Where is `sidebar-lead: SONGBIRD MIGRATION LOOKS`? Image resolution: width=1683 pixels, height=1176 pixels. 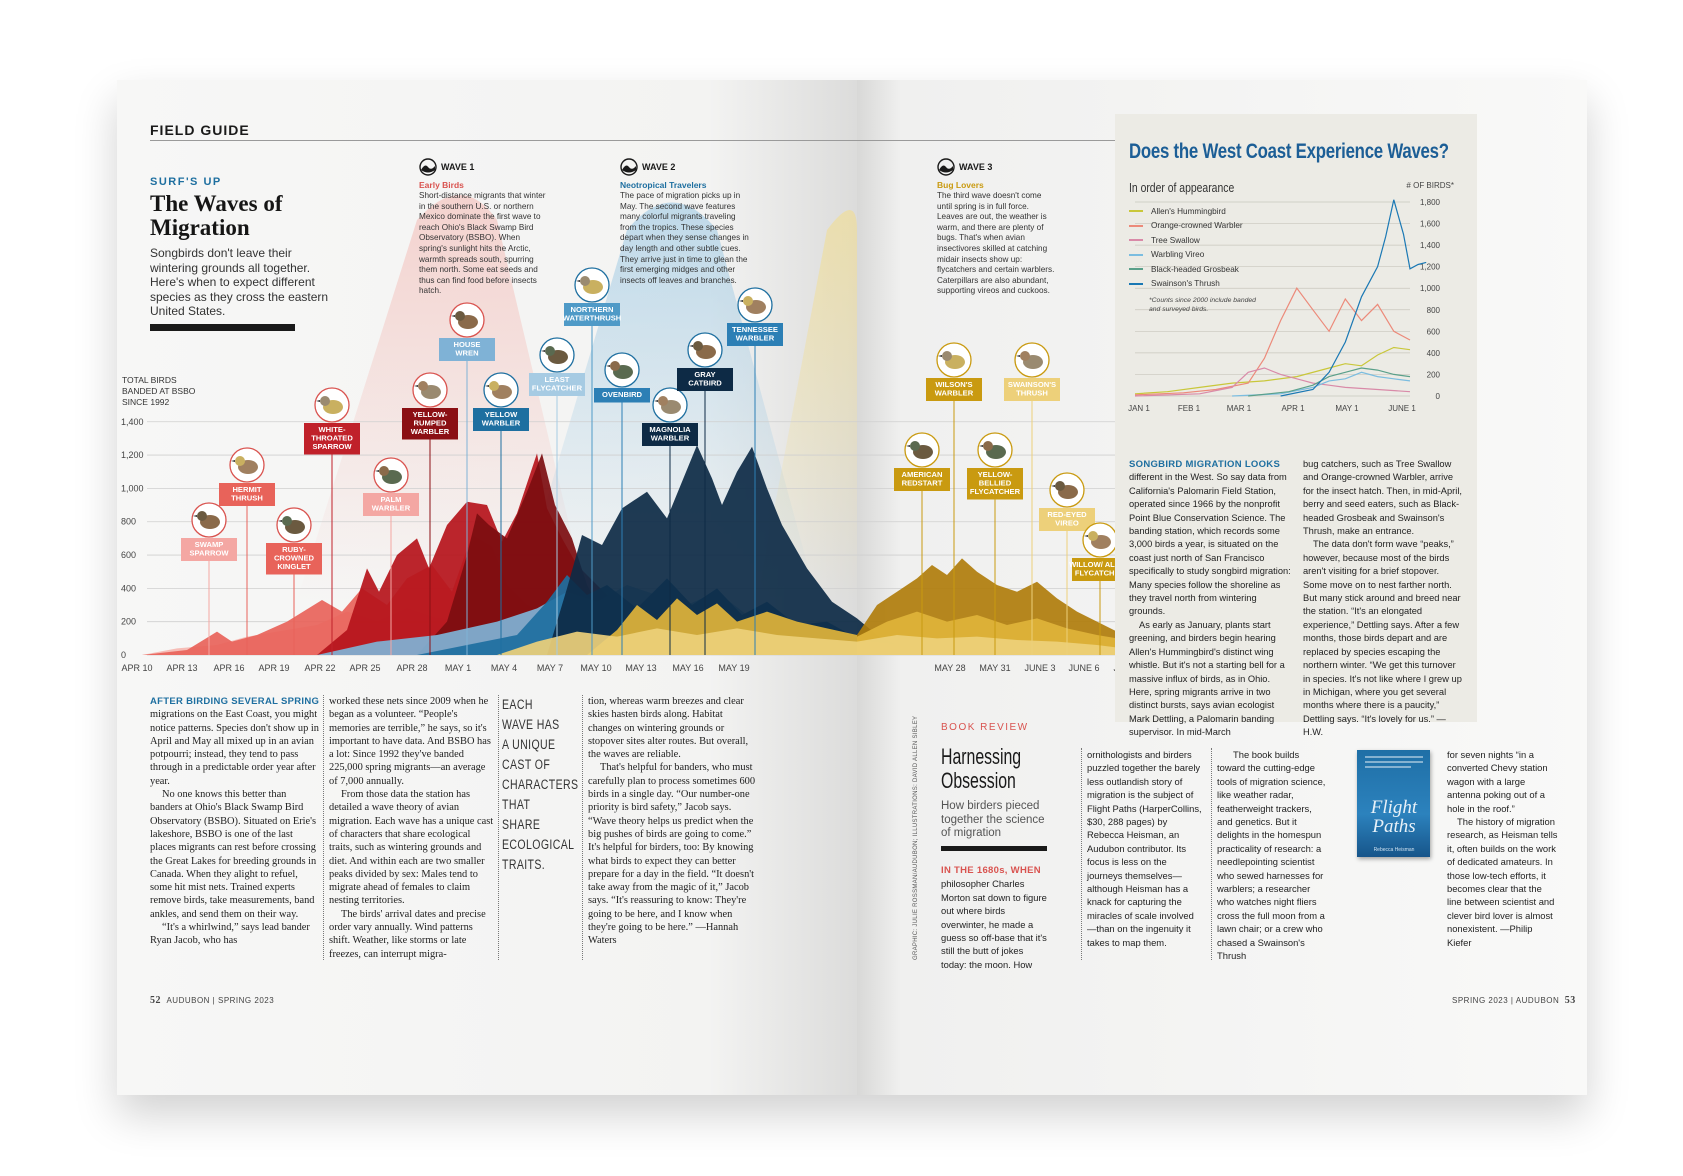 sidebar-lead: SONGBIRD MIGRATION LOOKS is located at coordinates (1205, 464).